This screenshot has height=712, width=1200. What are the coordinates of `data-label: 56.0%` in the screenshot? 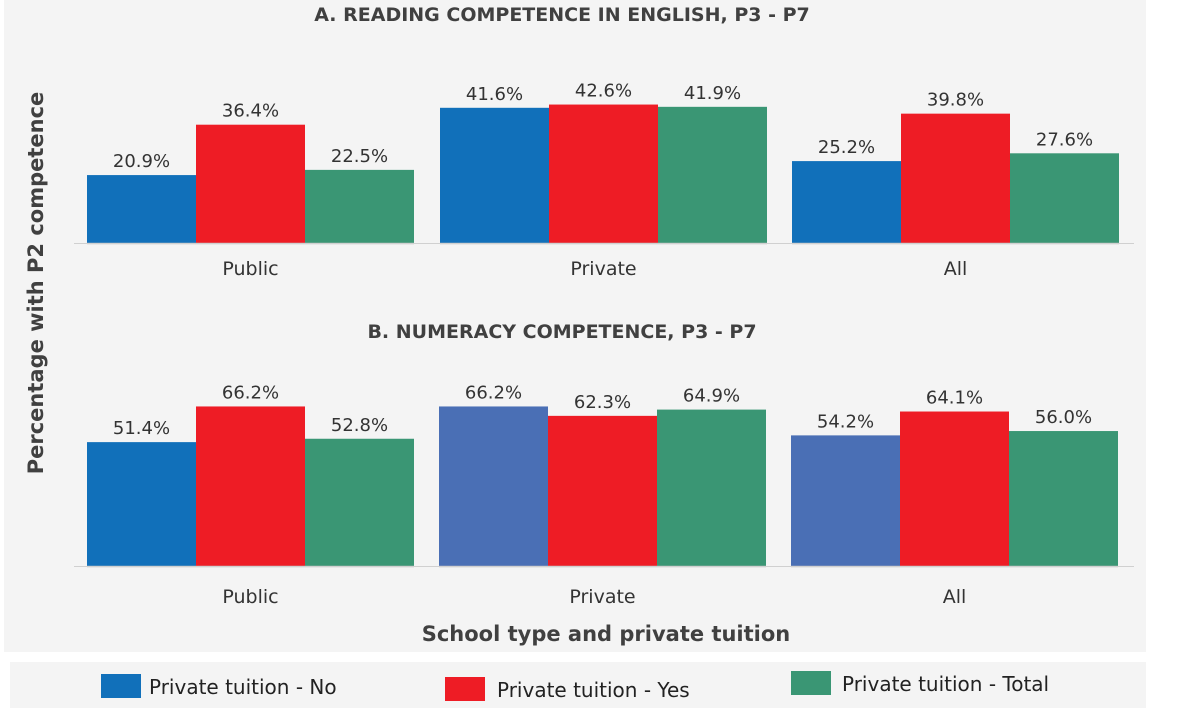 It's located at (1063, 417).